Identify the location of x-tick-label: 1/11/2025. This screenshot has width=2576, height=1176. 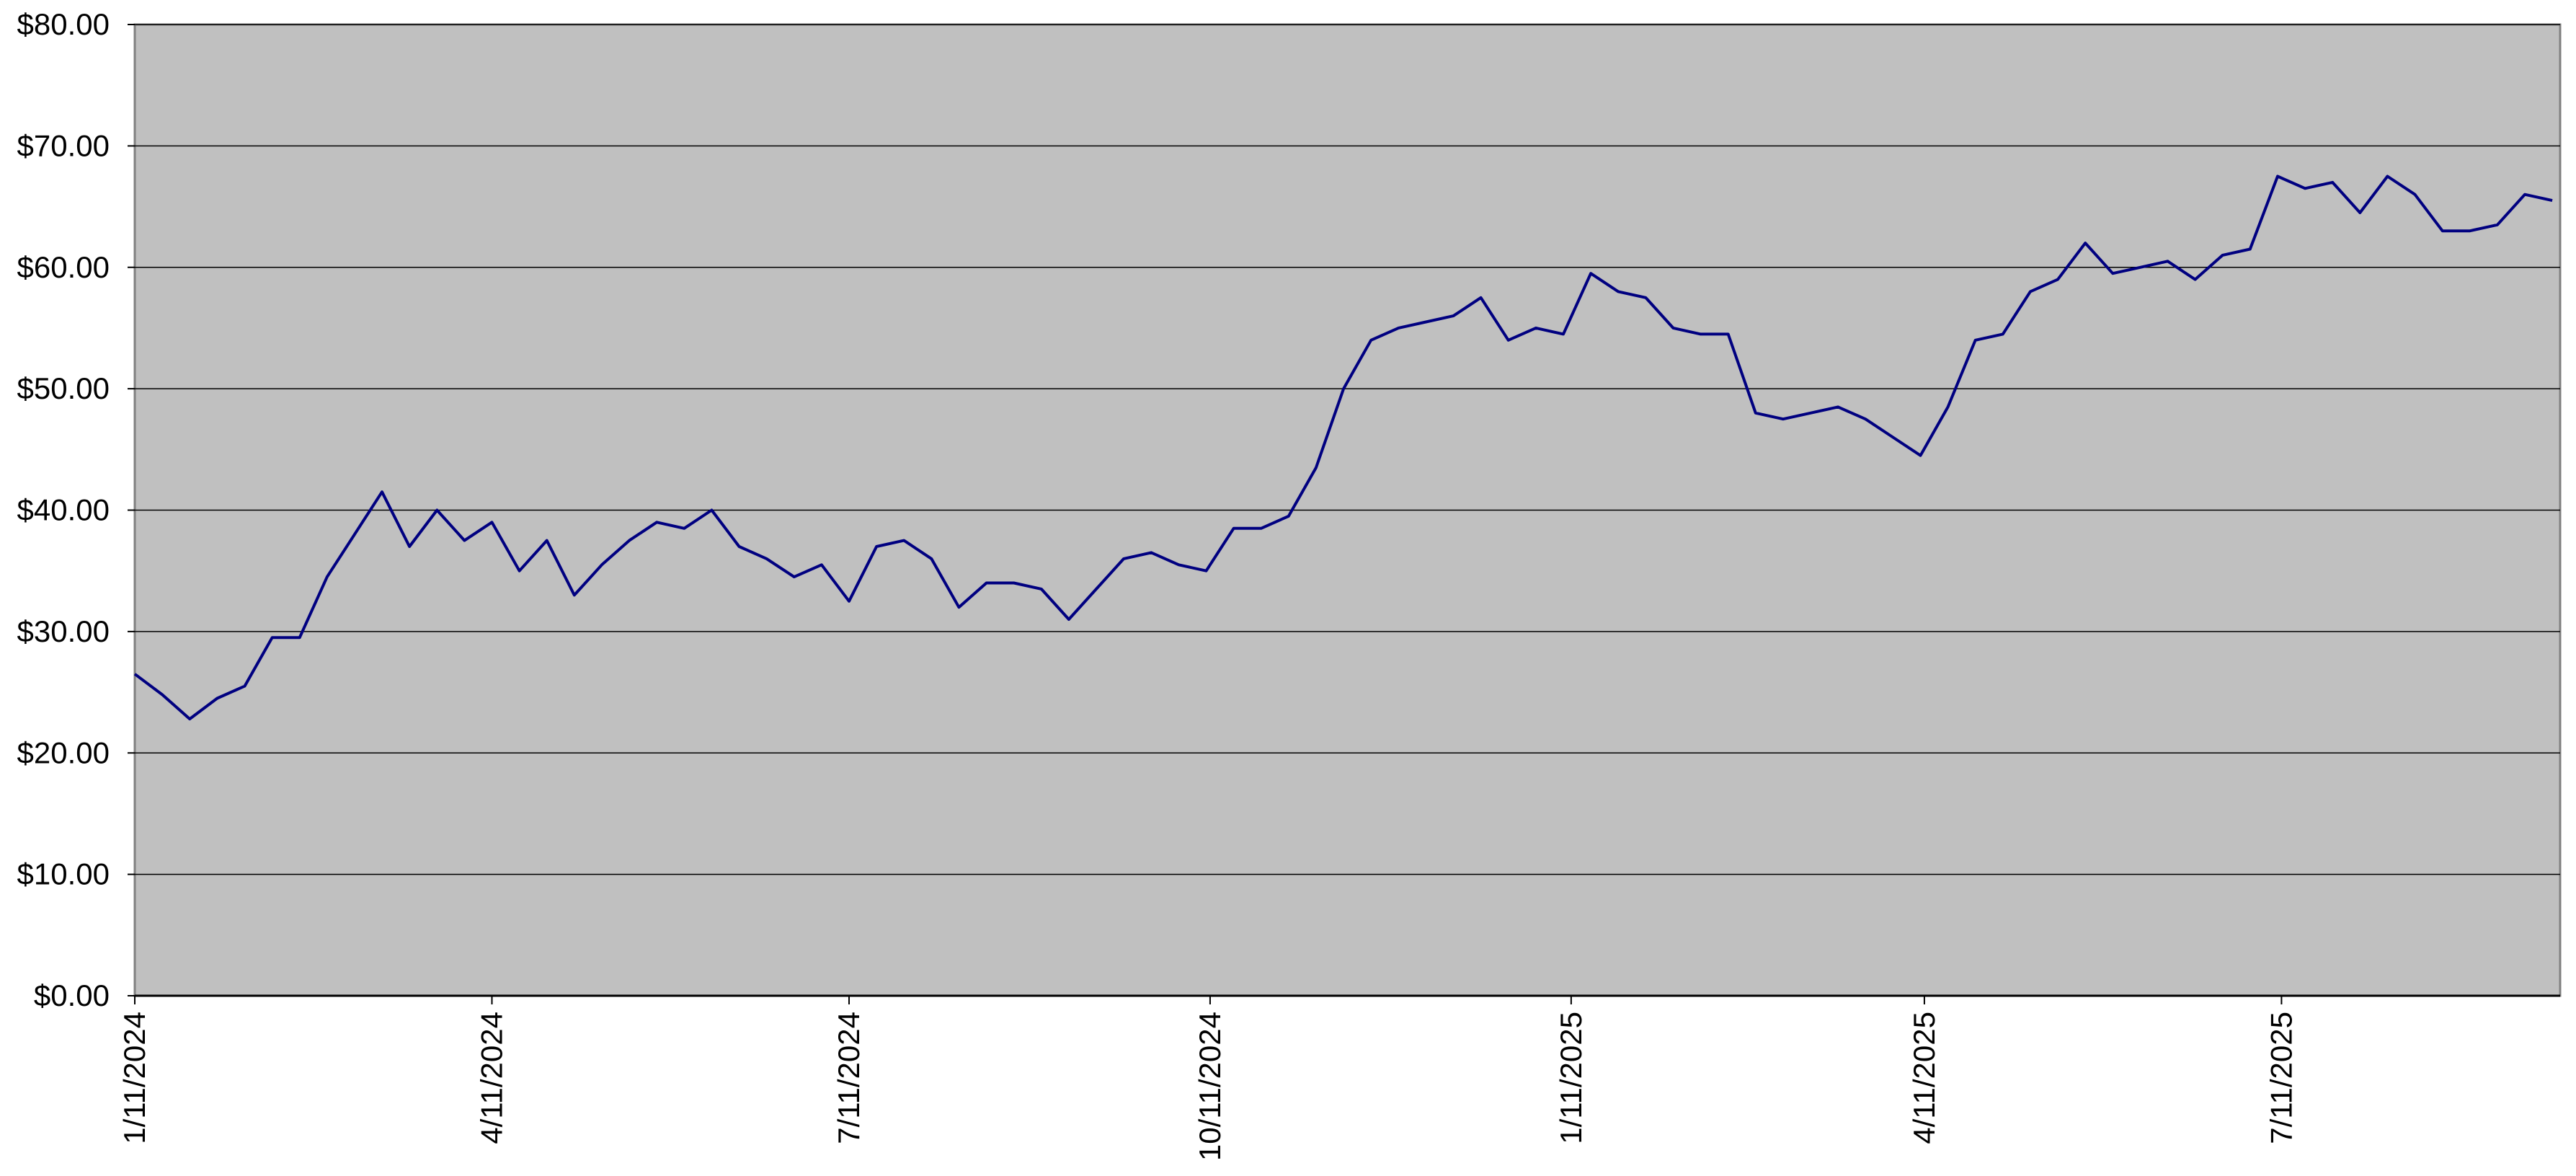
(1571, 1078).